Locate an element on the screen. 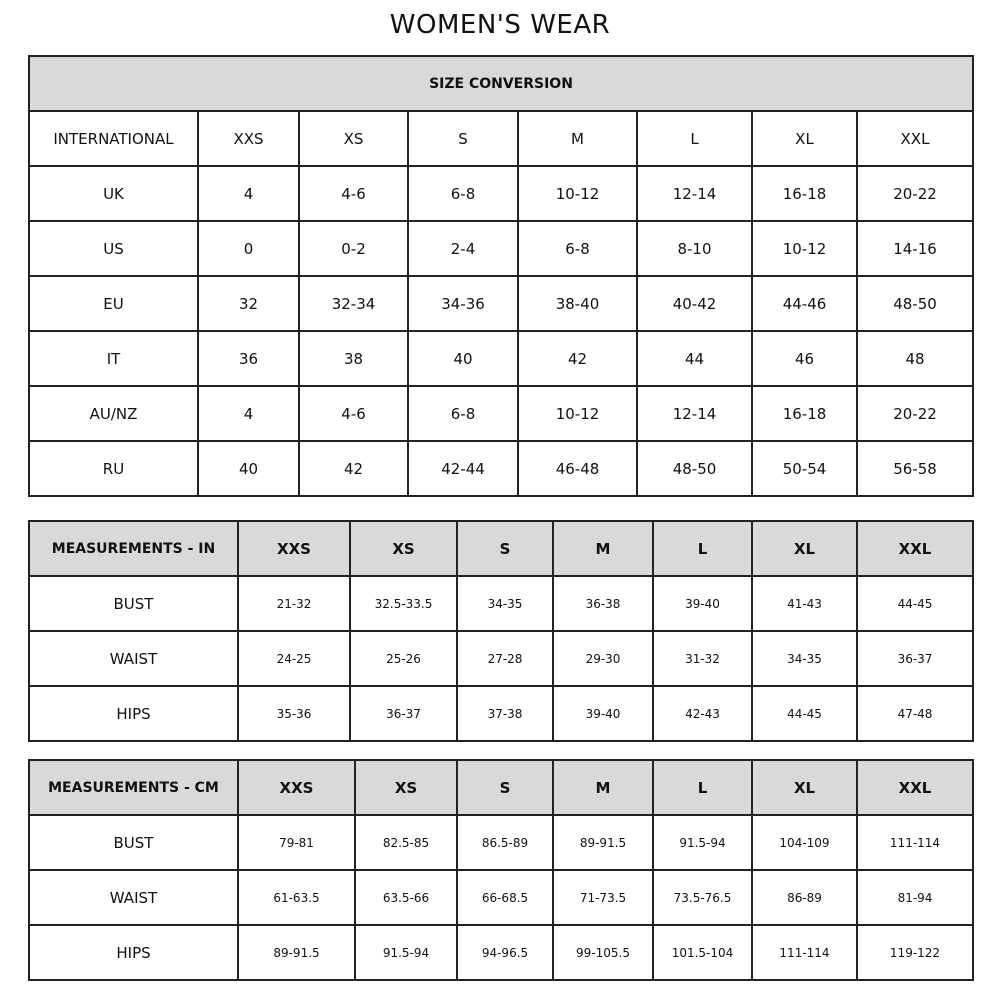  table-cell: 61-63.5 is located at coordinates (296, 897).